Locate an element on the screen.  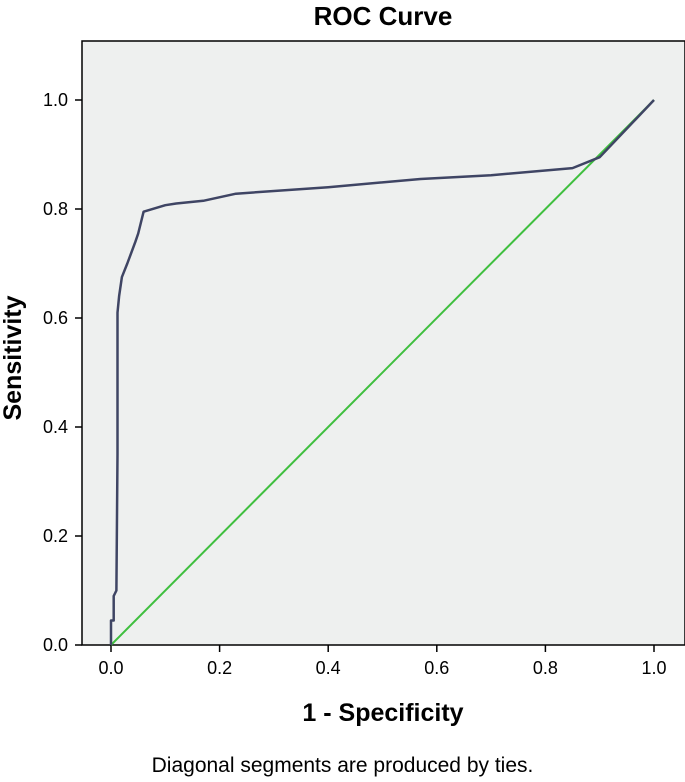
y-axis-ticks: 0.0 0.2 0.4 0.6 0.8 1.0 is located at coordinates (62, 372).